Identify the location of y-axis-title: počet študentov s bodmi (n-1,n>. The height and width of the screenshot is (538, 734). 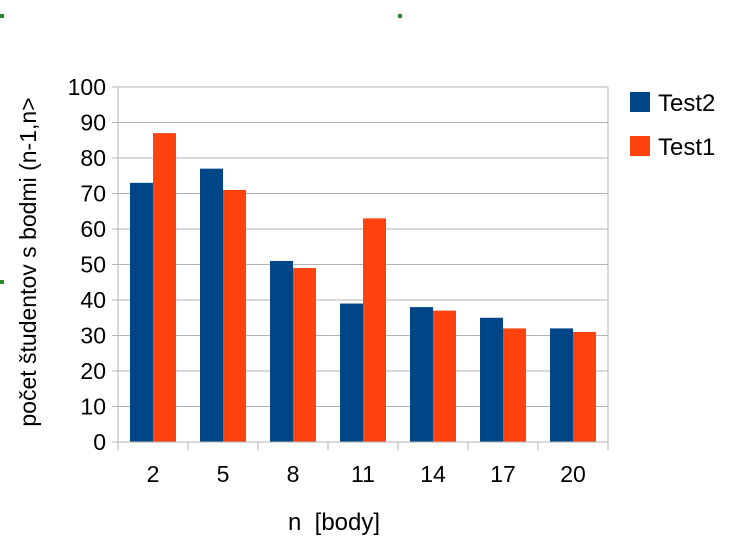
(28, 261).